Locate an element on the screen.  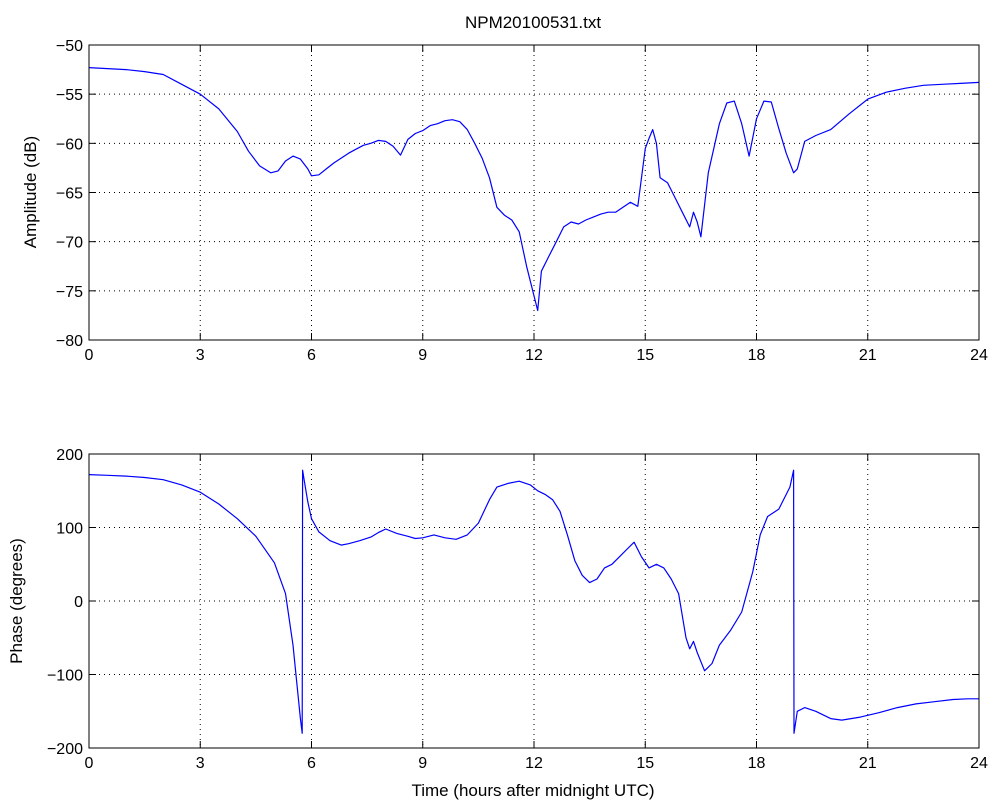
amplitude-y-tick-label: −50 is located at coordinates (69, 46).